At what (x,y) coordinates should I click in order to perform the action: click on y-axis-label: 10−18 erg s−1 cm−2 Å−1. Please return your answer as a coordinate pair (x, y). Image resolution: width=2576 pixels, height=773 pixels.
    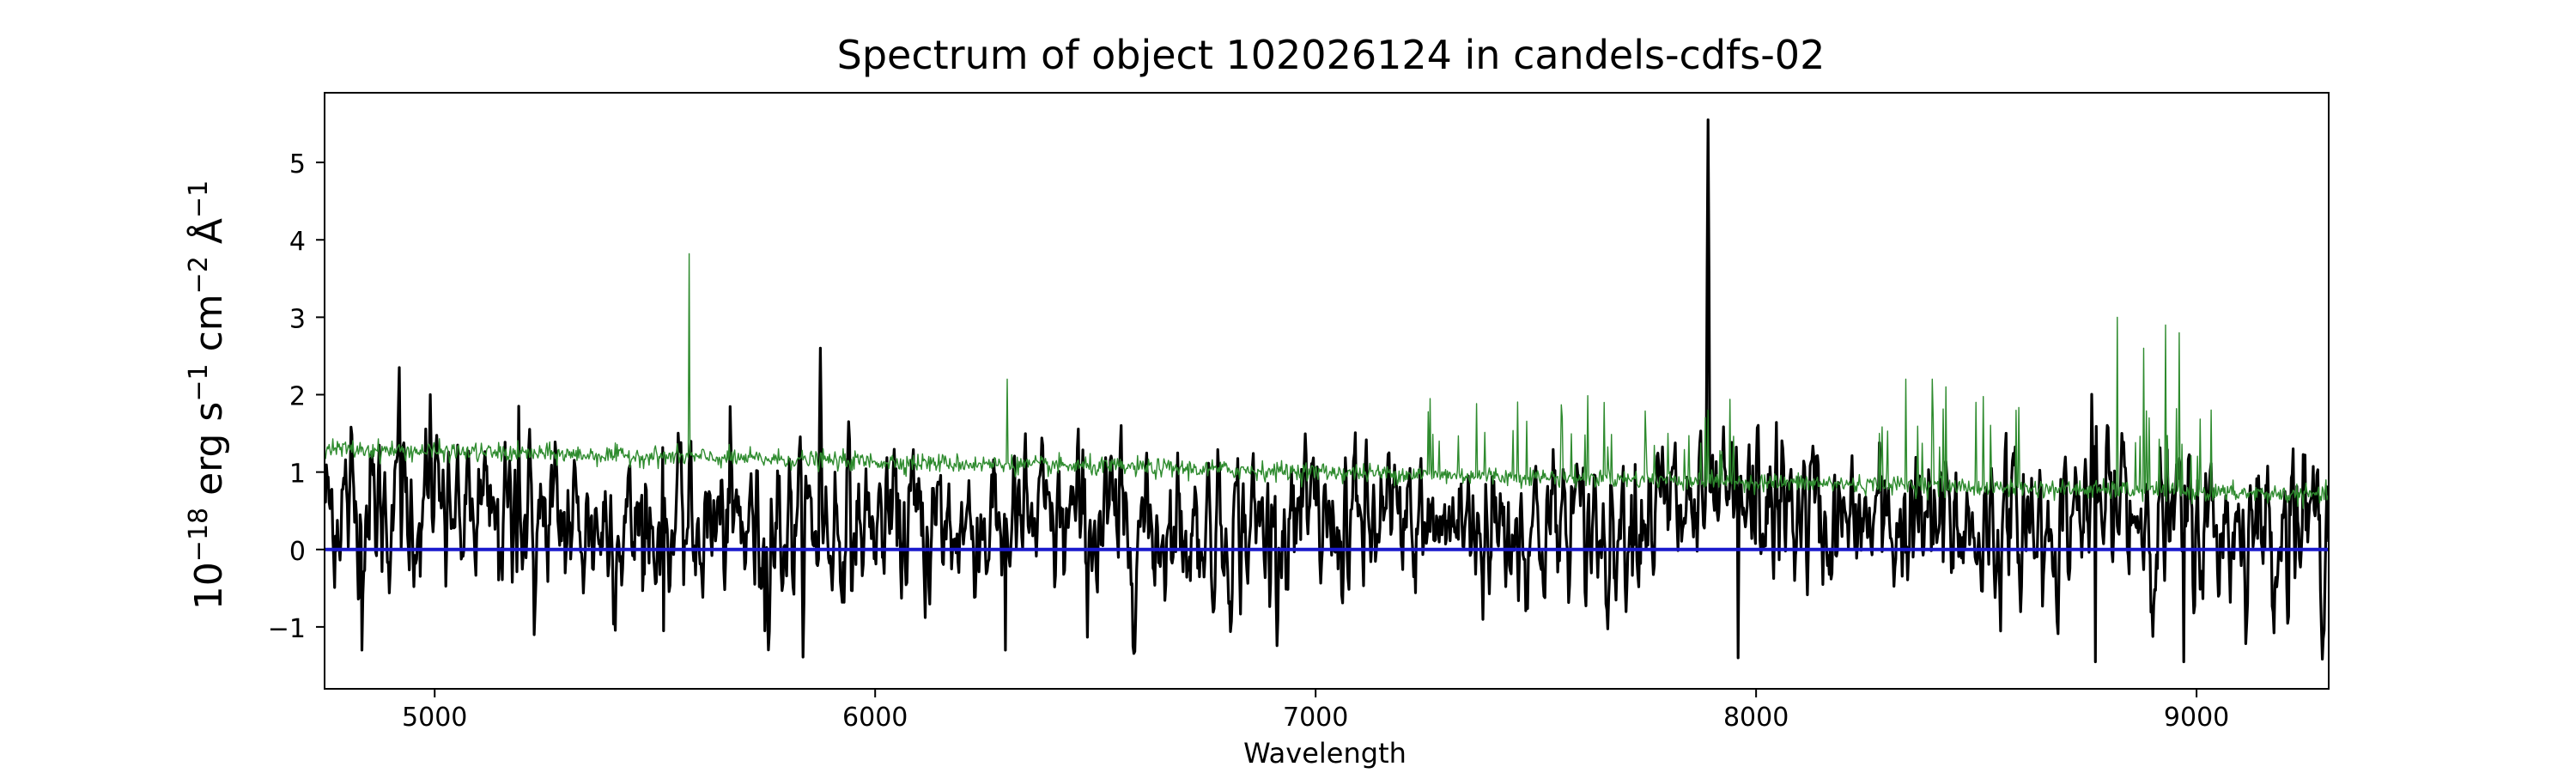
    Looking at the image, I should click on (208, 395).